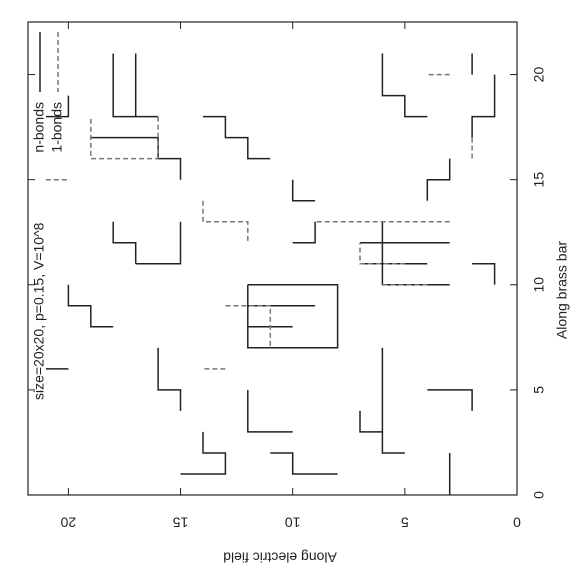 The image size is (578, 579). I want to click on legend-label: 1-bonds, so click(57, 127).